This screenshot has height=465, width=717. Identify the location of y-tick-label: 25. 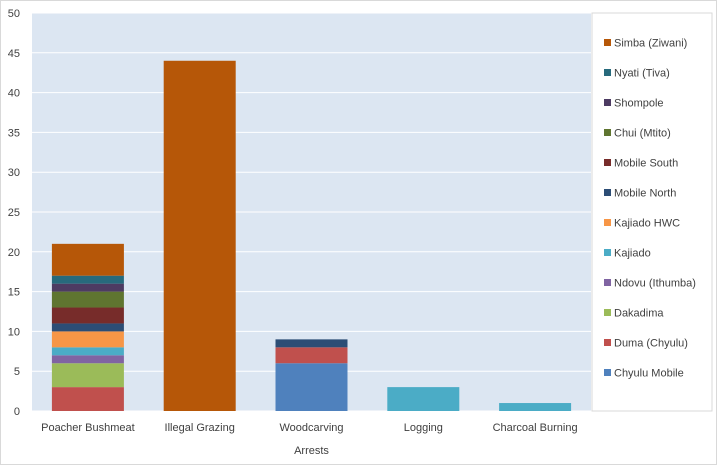
(14, 213).